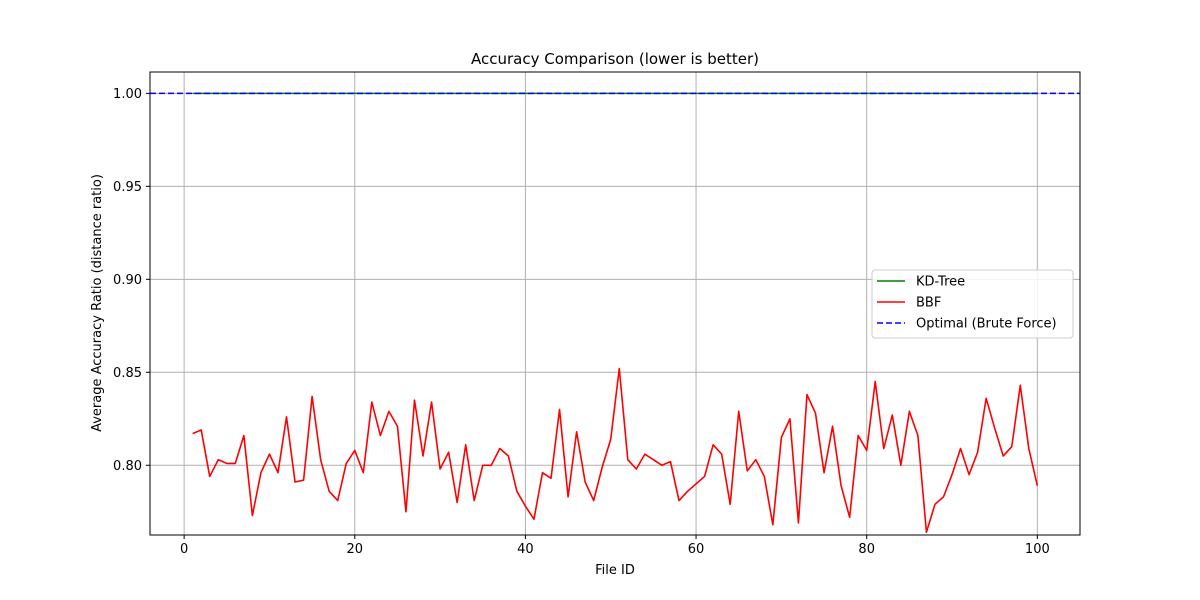  Describe the element at coordinates (1037, 549) in the screenshot. I see `x-tick-label: 100` at that location.